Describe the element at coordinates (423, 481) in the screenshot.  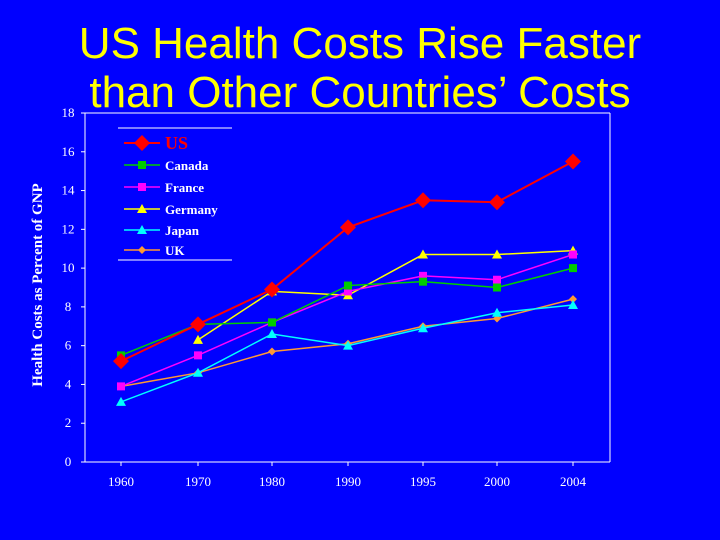
I see `x-tick-label: 1995` at that location.